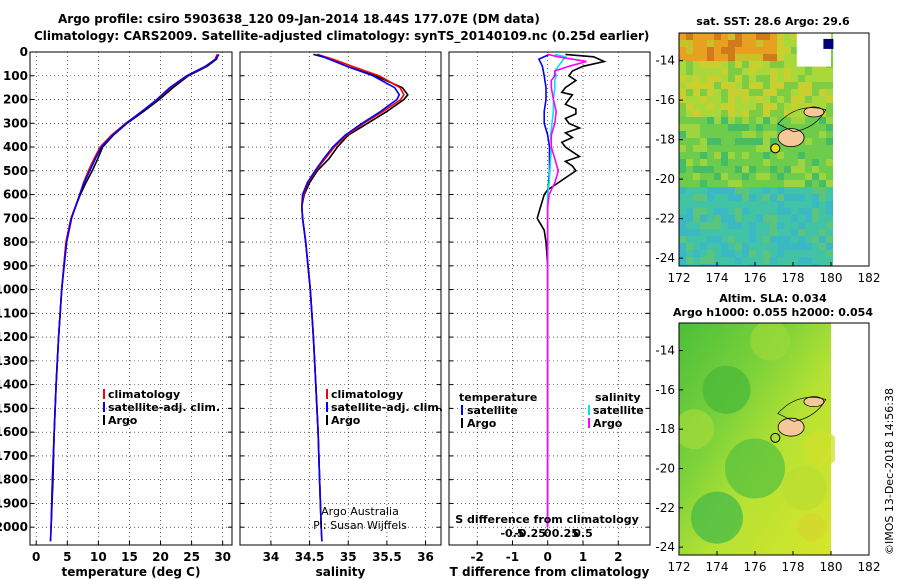  What do you see at coordinates (530, 533) in the screenshot?
I see `secondary-x-tick-label: -0.25` at bounding box center [530, 533].